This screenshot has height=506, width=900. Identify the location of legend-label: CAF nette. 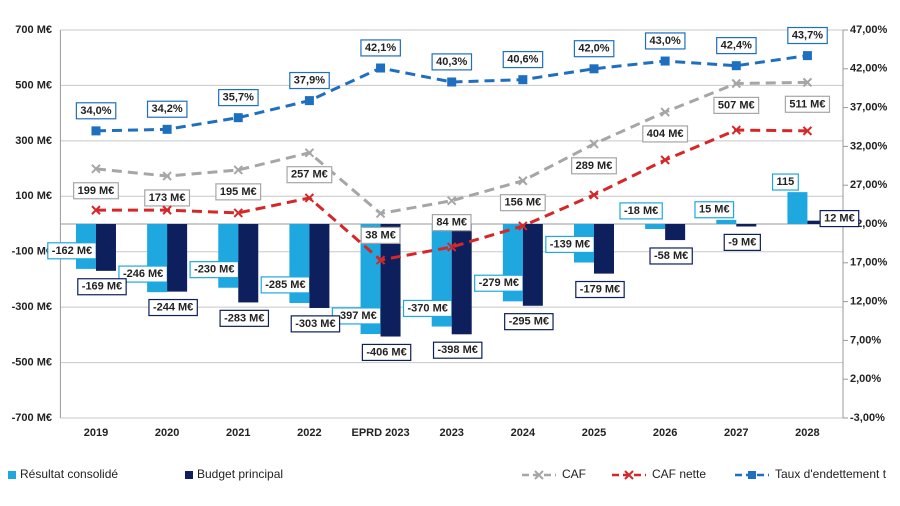
(679, 474).